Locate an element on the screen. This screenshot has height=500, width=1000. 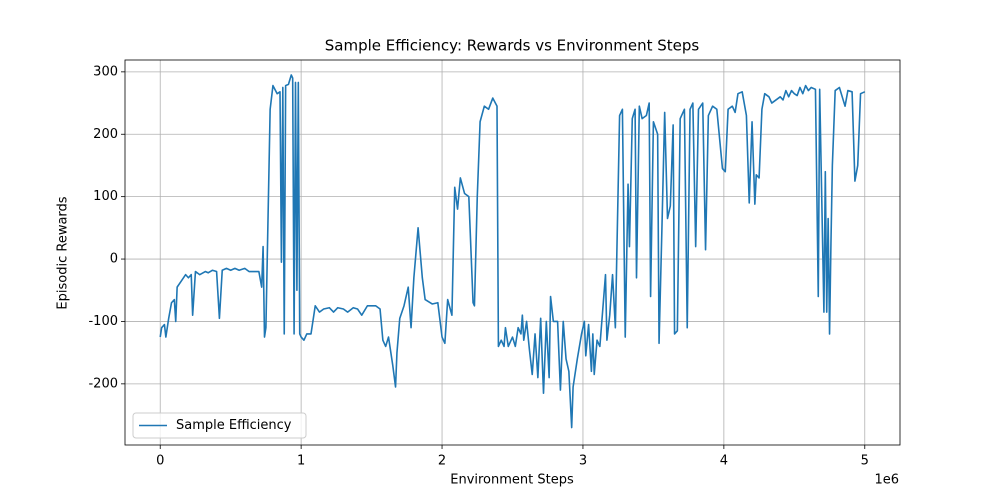
y-tick-label: -100 is located at coordinates (103, 321).